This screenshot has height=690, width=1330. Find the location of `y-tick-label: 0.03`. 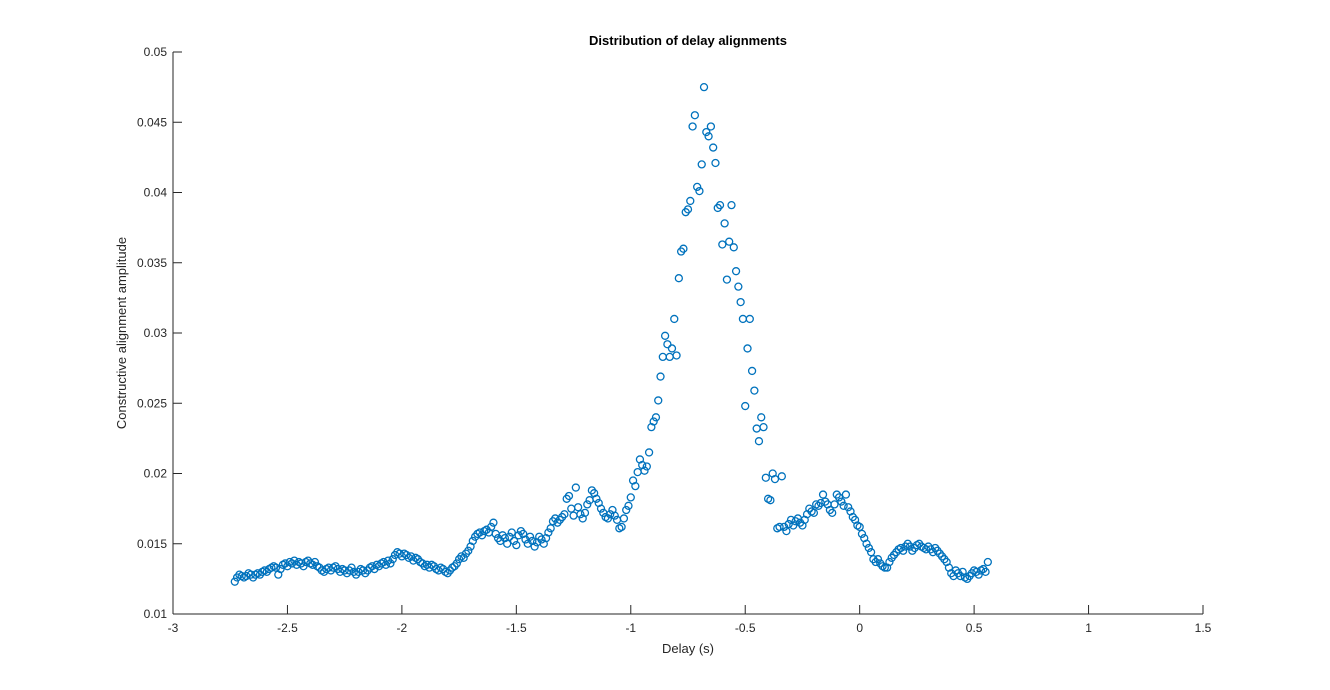

y-tick-label: 0.03 is located at coordinates (156, 333).